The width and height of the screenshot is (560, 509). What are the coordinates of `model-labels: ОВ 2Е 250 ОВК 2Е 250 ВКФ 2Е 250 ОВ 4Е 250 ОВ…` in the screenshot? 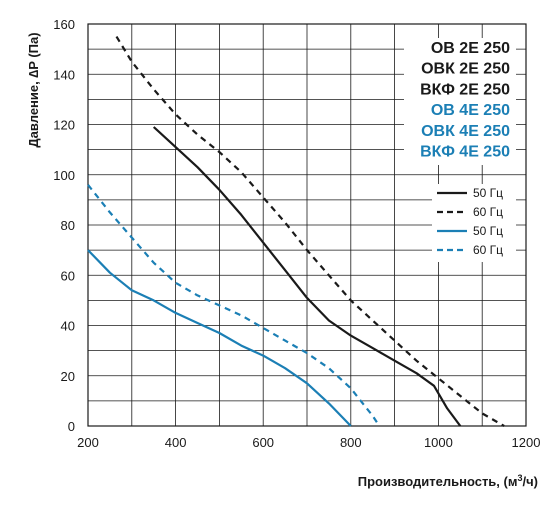 It's located at (465, 100).